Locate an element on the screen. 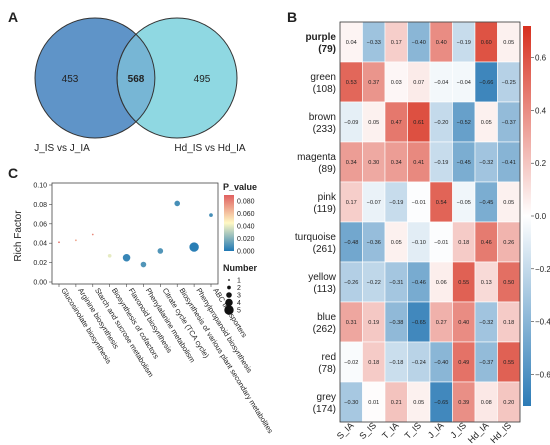 The image size is (550, 445). heatmap-column-label: J_IA is located at coordinates (436, 430).